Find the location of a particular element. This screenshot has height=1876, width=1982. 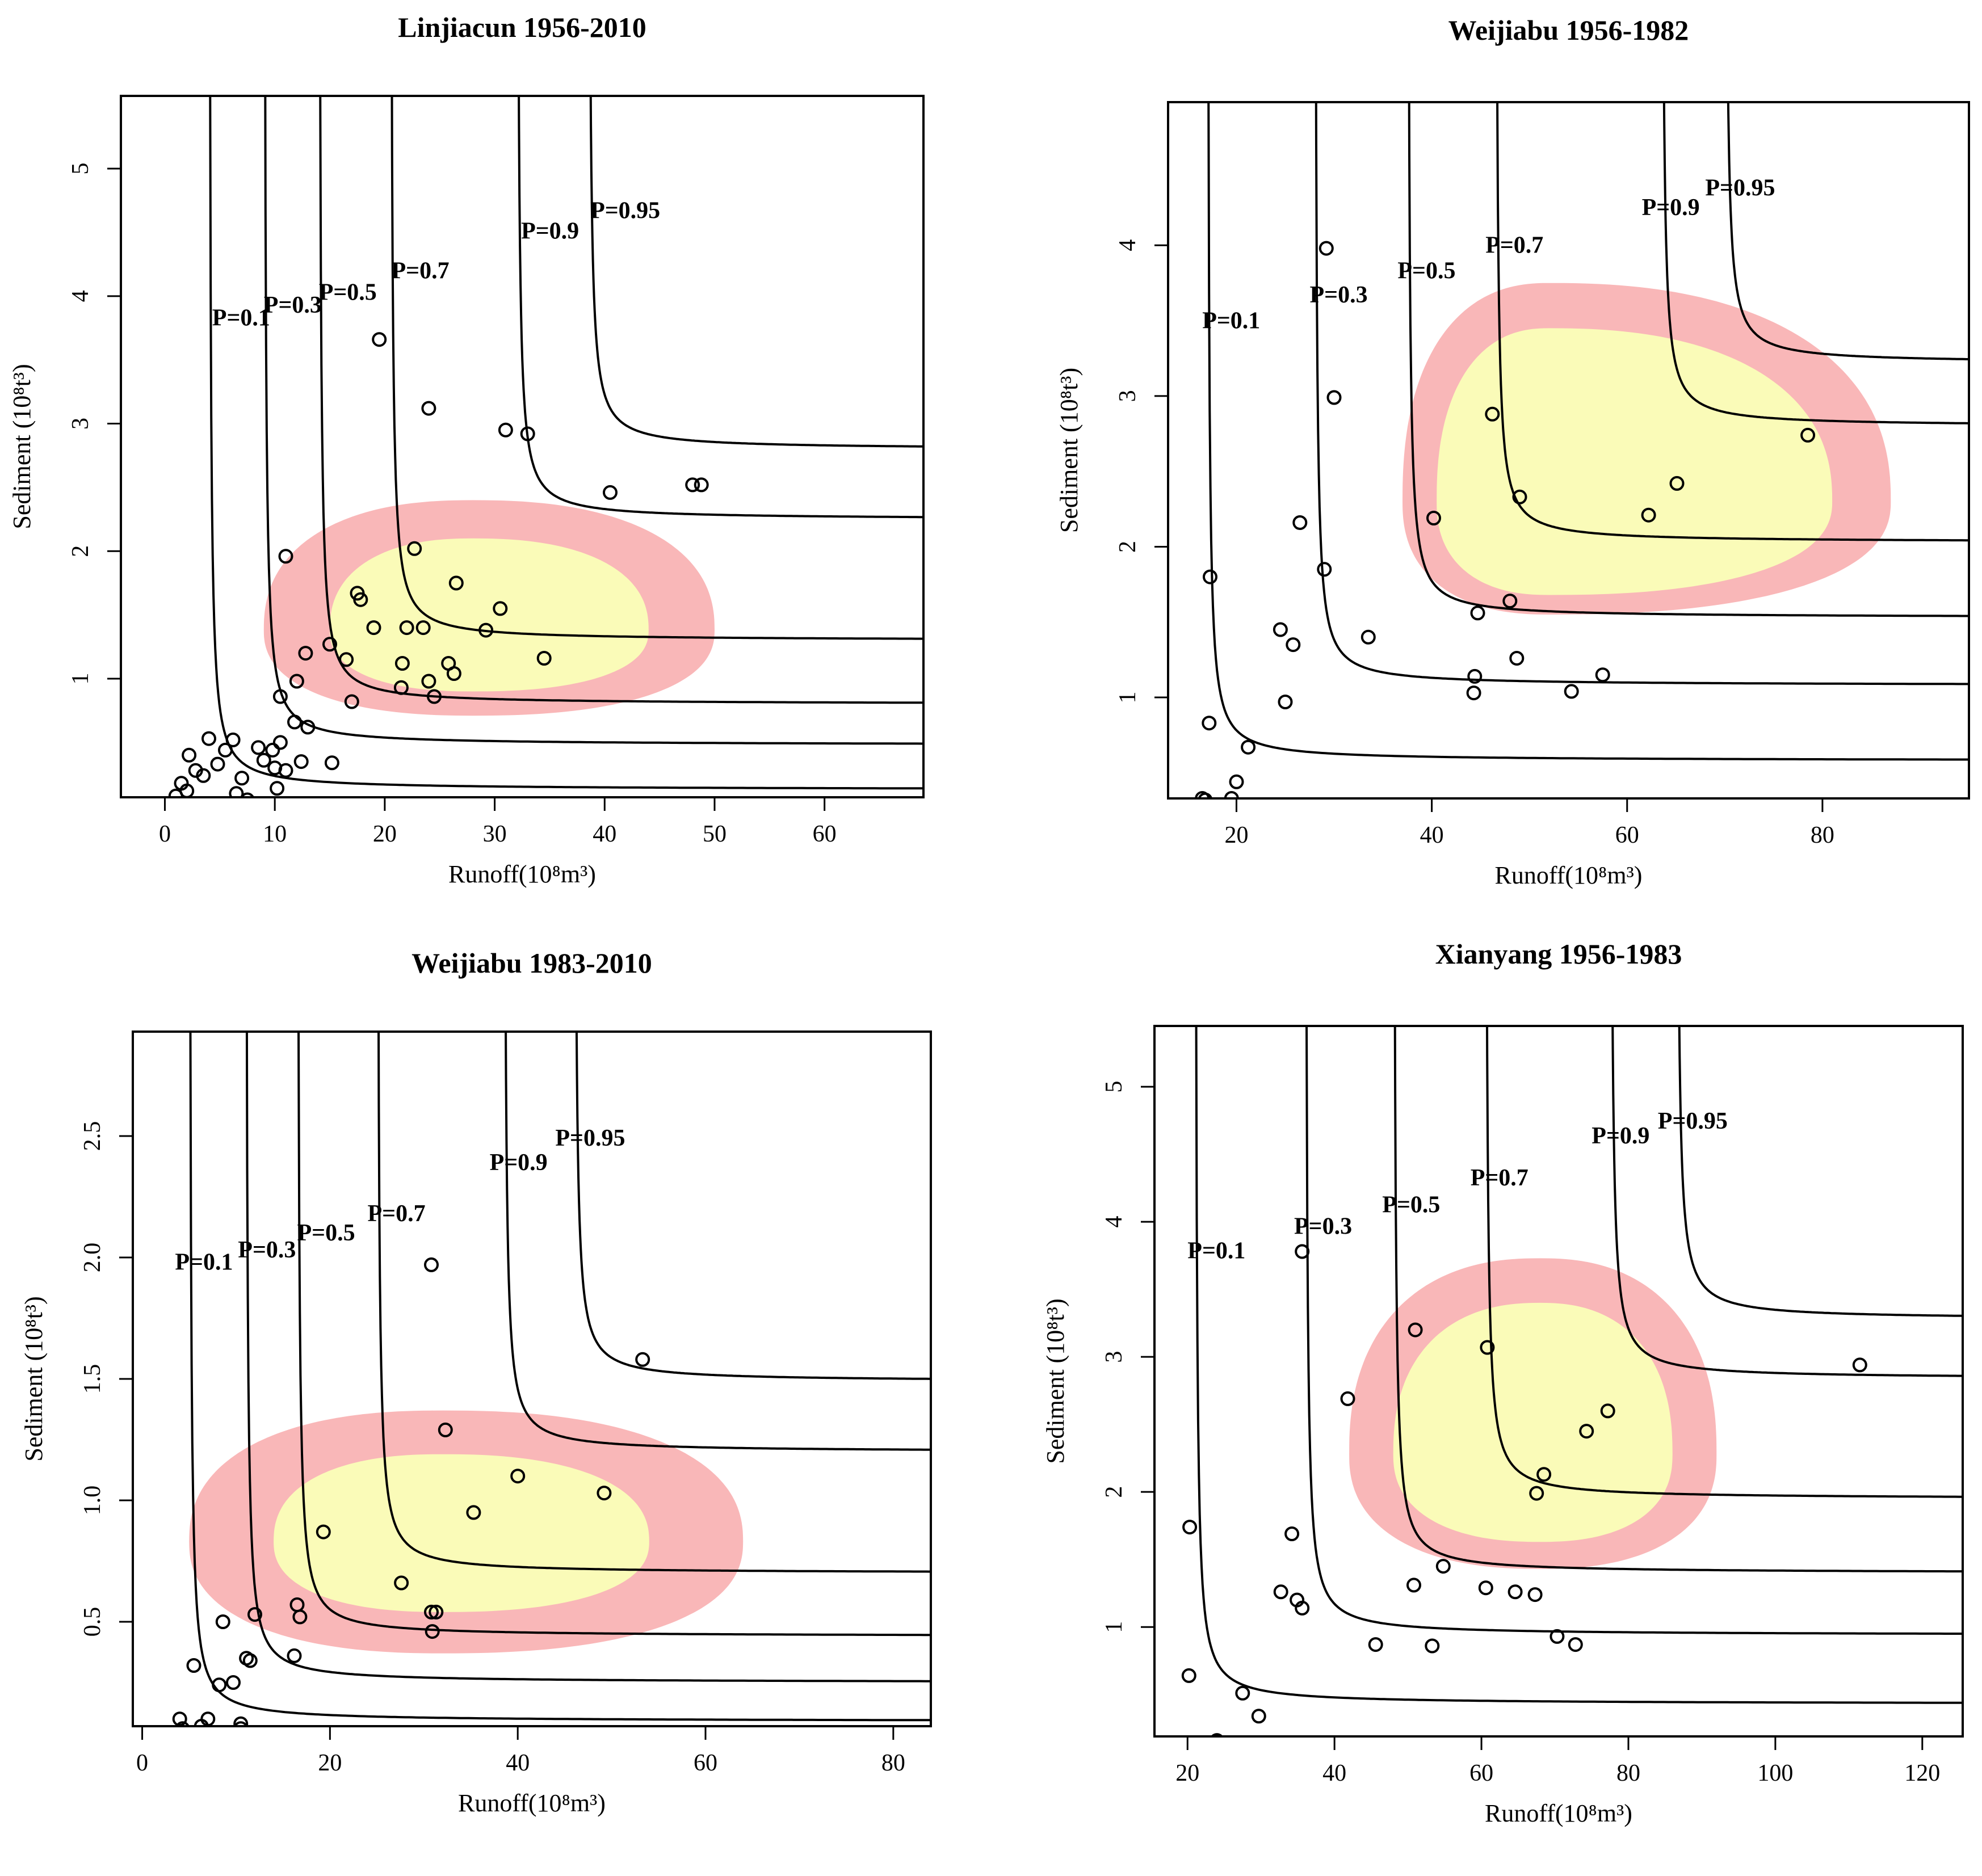

x-tick-label: 100 is located at coordinates (1775, 1773).